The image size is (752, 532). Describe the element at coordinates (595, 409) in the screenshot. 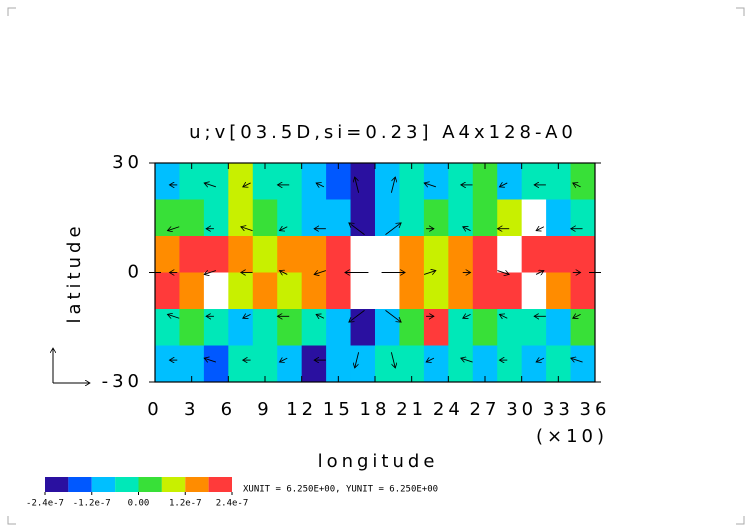

I see `x-tick-label: 36` at that location.